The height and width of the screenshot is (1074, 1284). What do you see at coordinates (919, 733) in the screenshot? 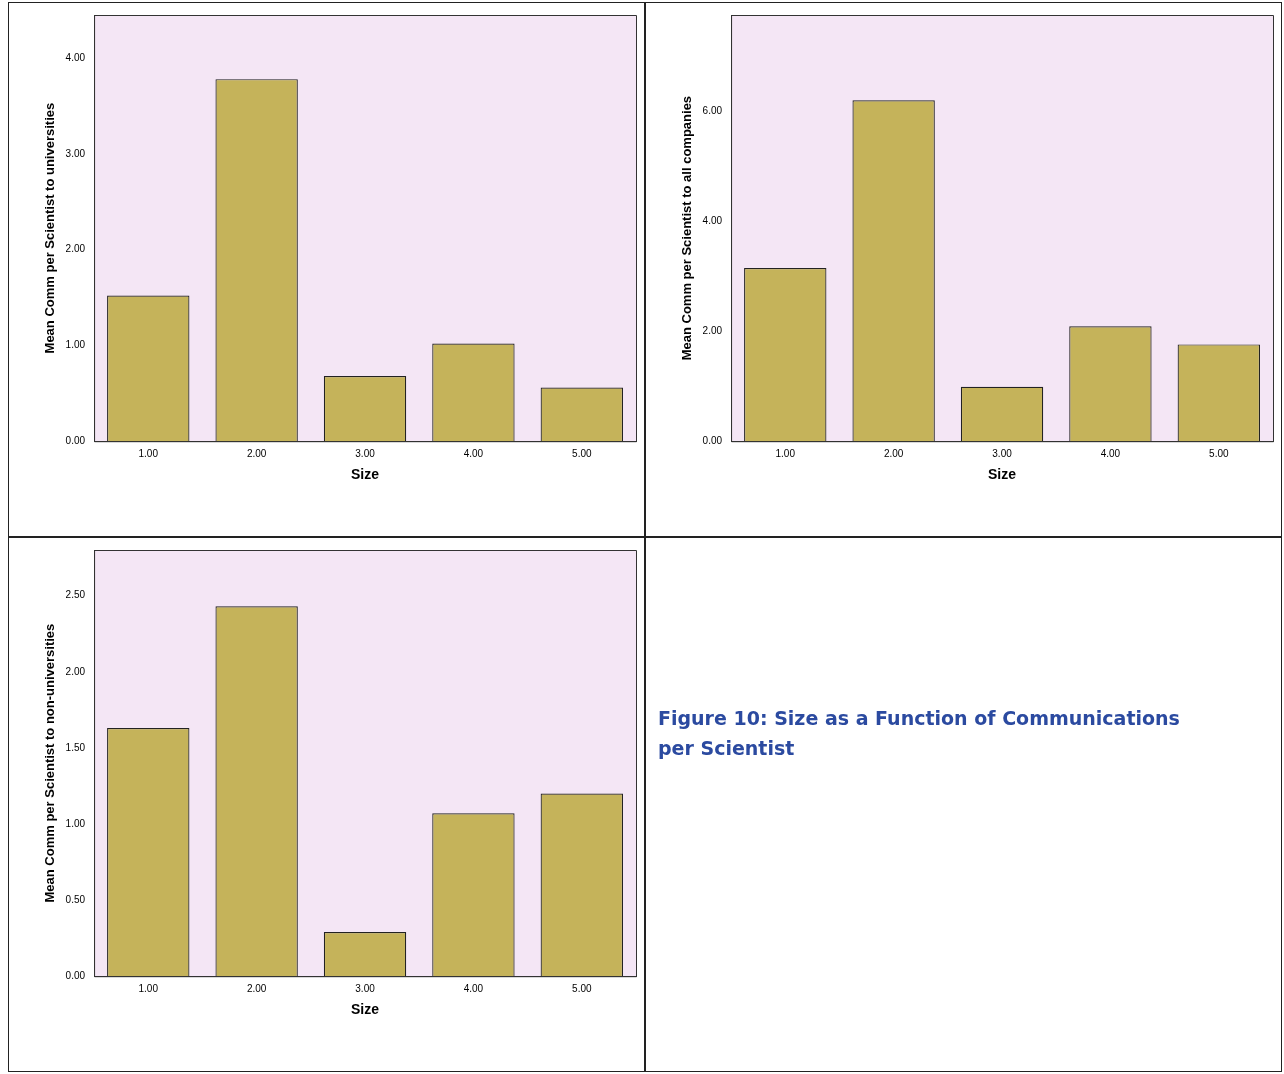
I see `text: Figure 10: Size as a Function of Communications per Scientist` at bounding box center [919, 733].